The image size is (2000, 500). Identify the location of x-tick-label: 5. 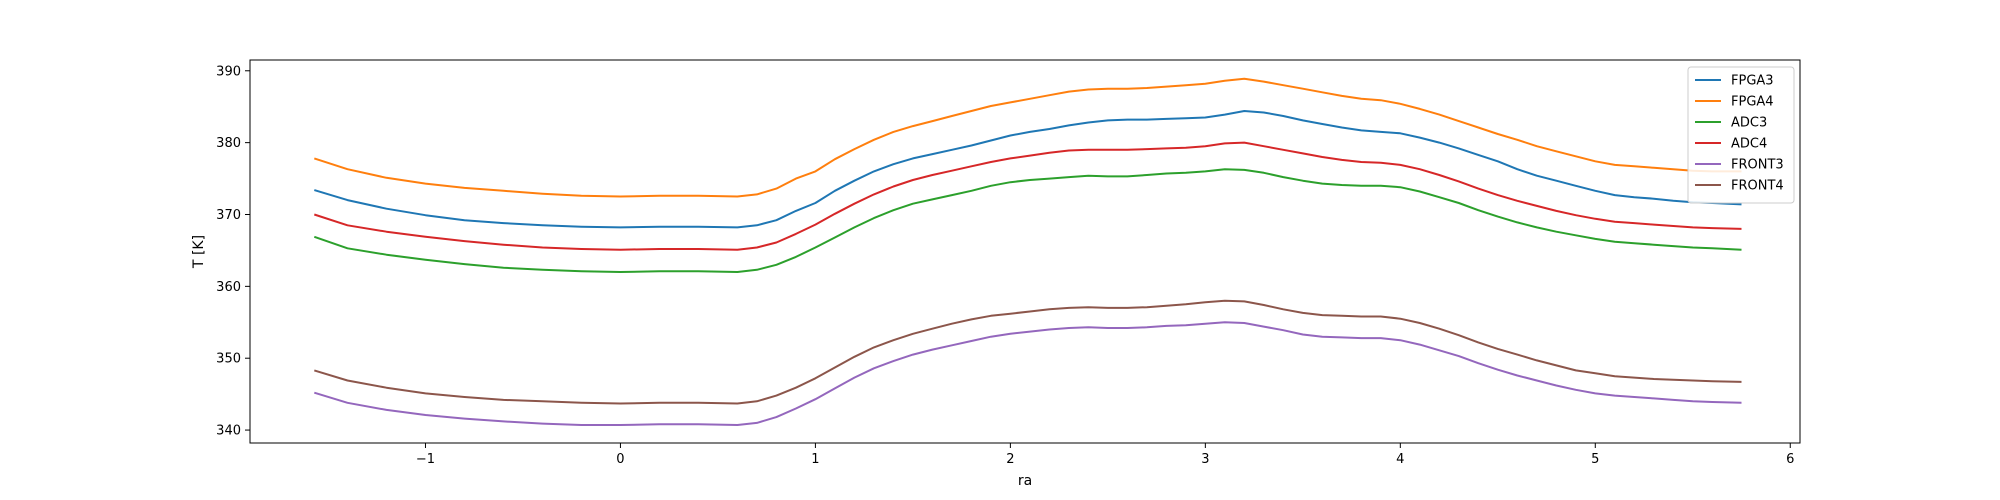
(1595, 459).